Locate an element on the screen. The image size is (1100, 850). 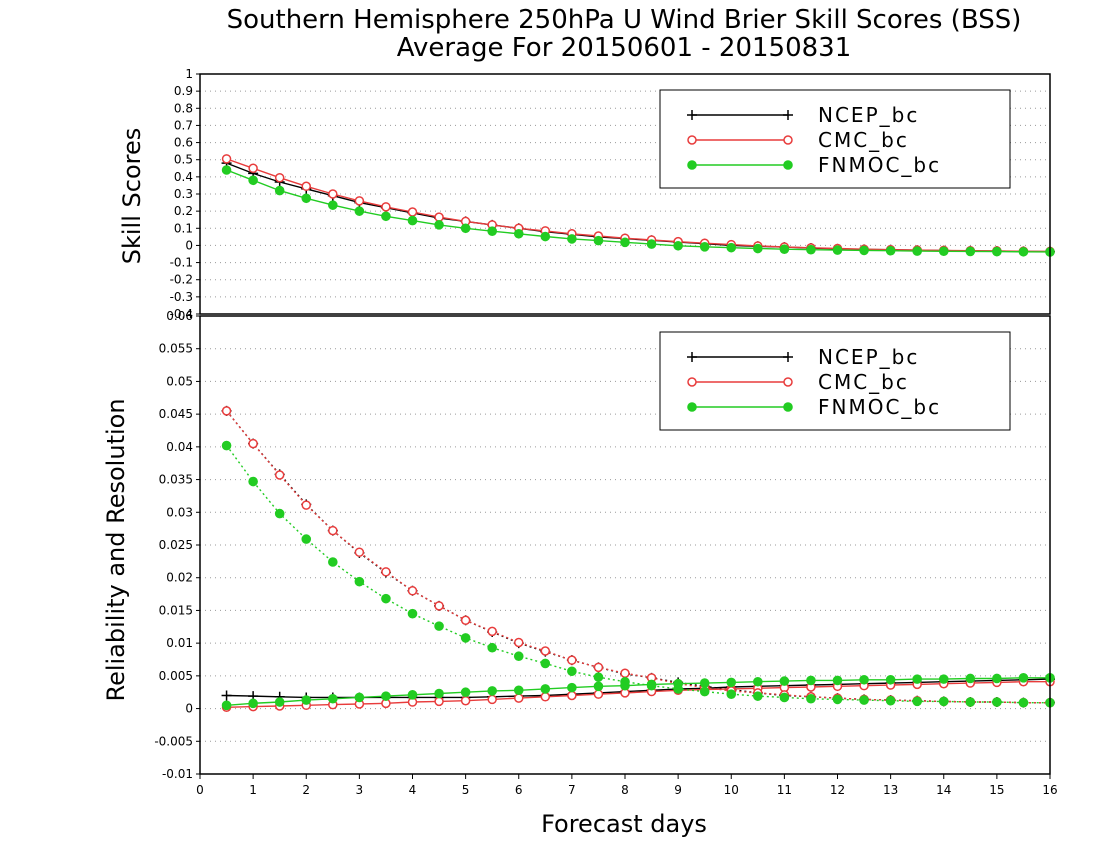
series-line is located at coordinates (638, 688).